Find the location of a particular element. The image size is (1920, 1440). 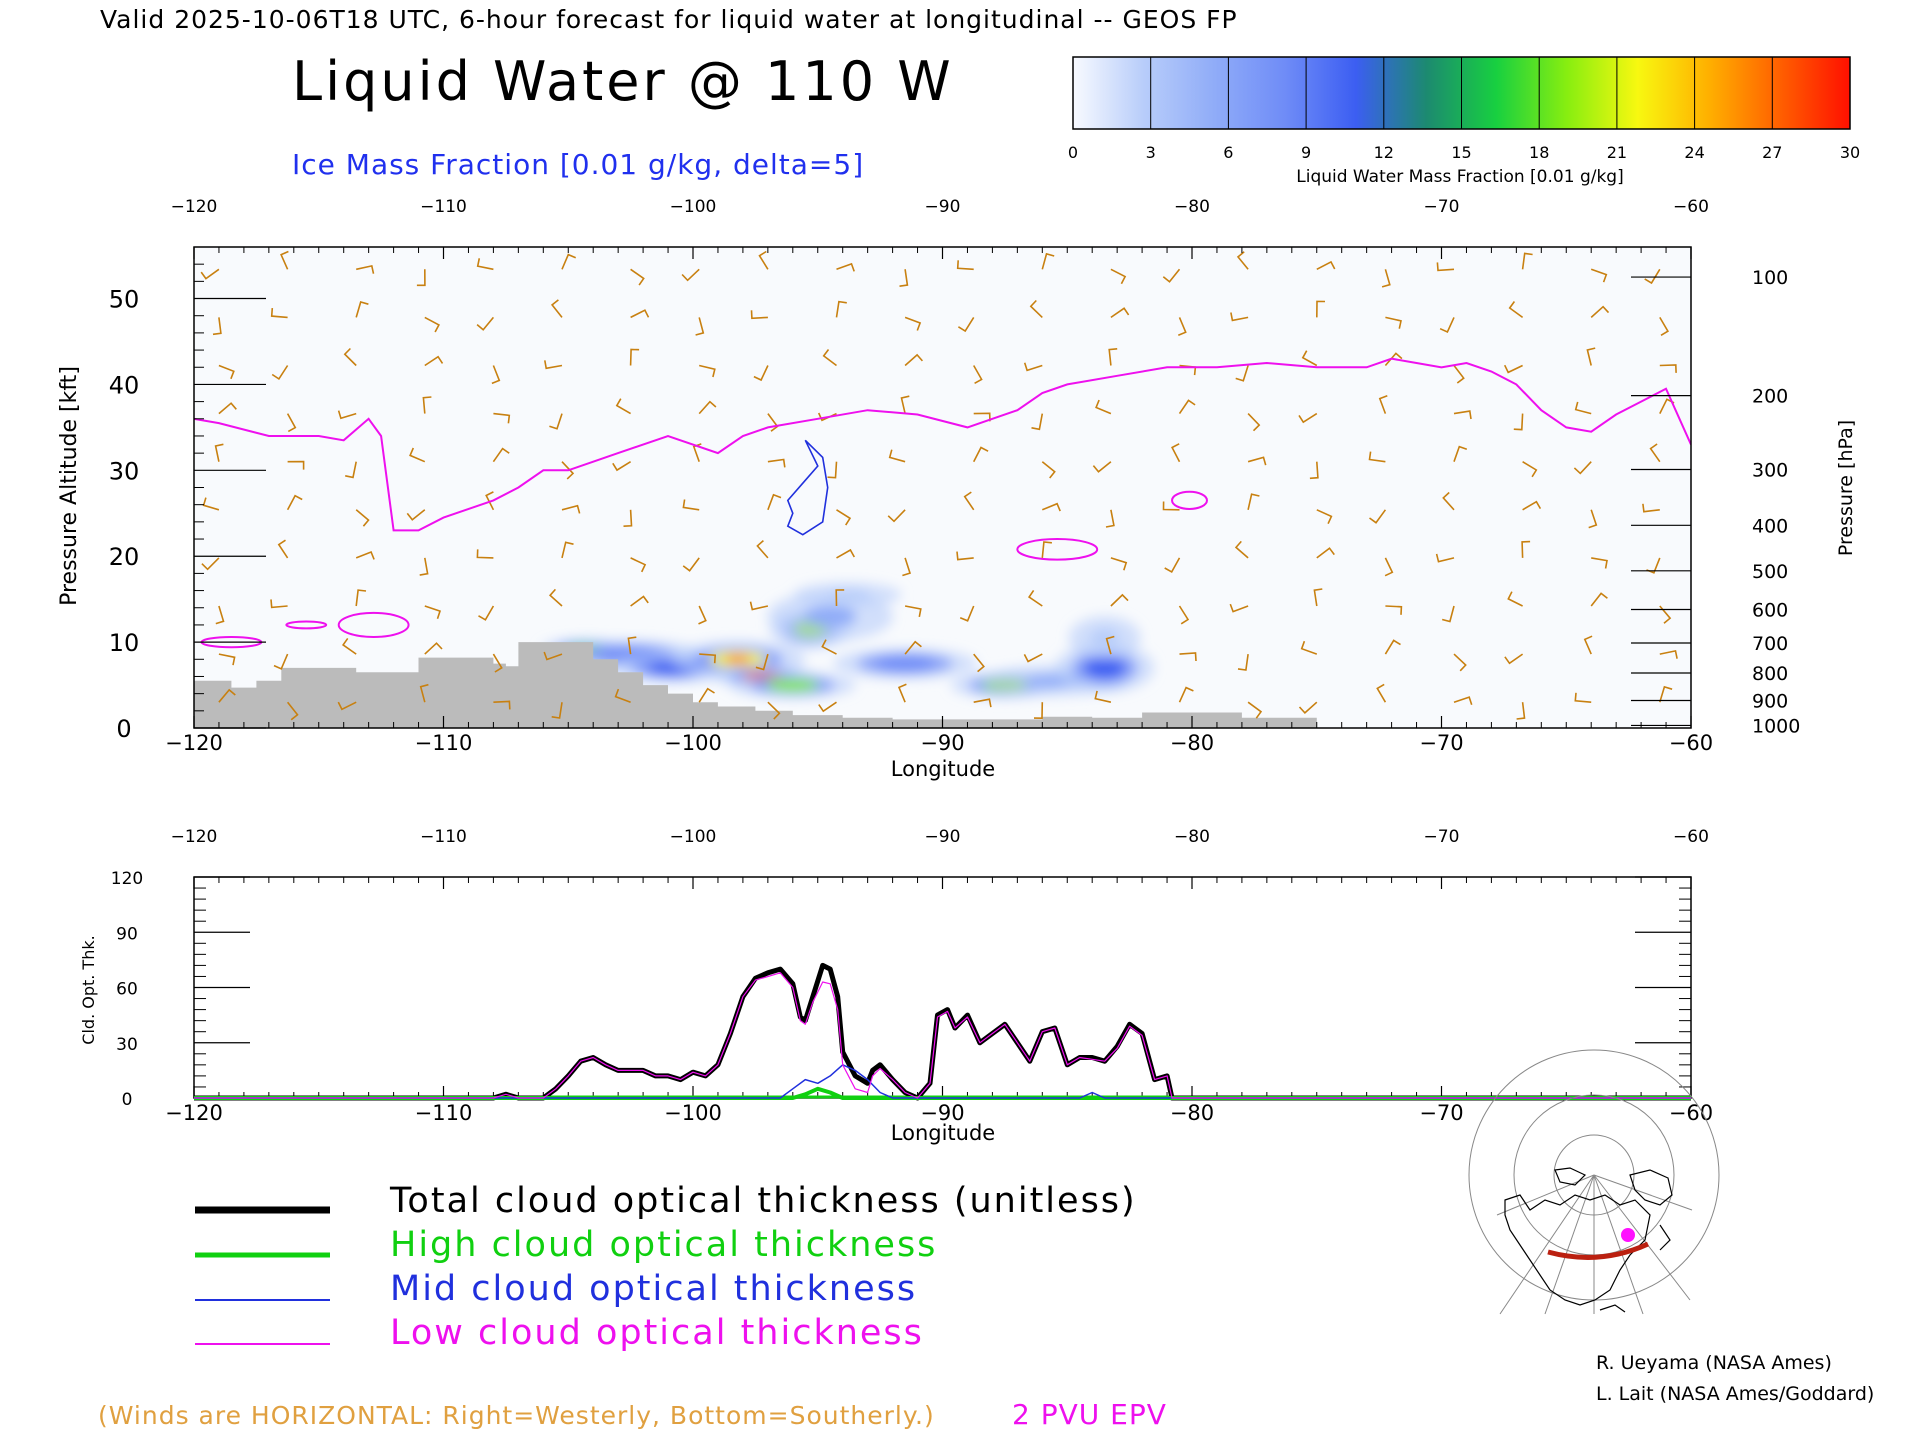

colorbar-tick-label: 24 is located at coordinates (1694, 152).